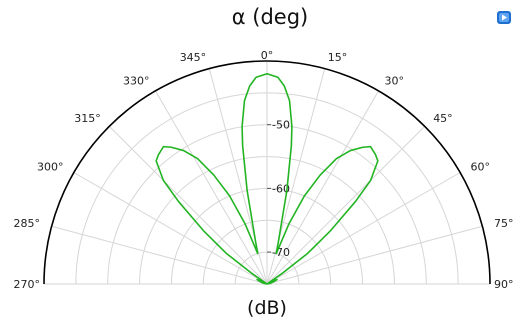  Describe the element at coordinates (27, 223) in the screenshot. I see `angular-tick-label: 285°` at that location.